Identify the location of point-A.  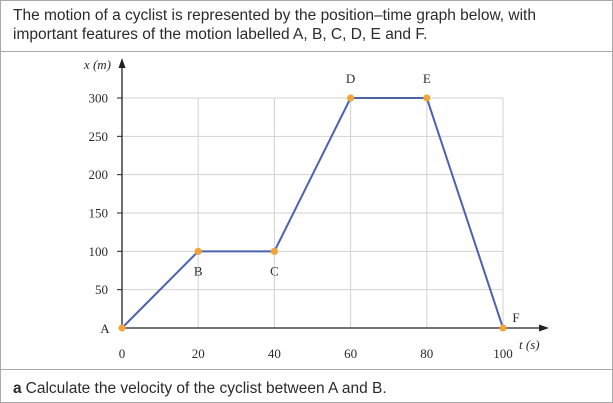
(122, 328).